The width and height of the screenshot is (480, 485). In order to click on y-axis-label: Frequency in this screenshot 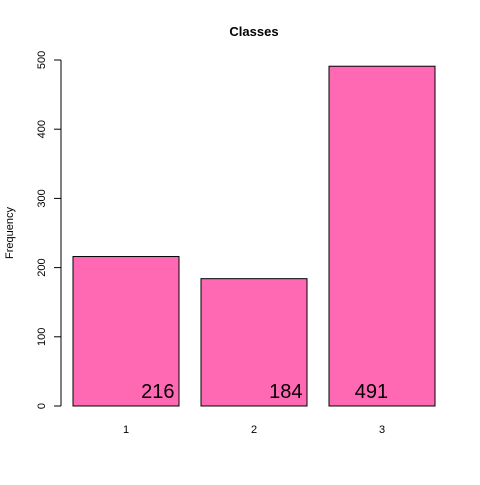, I will do `click(10, 233)`.